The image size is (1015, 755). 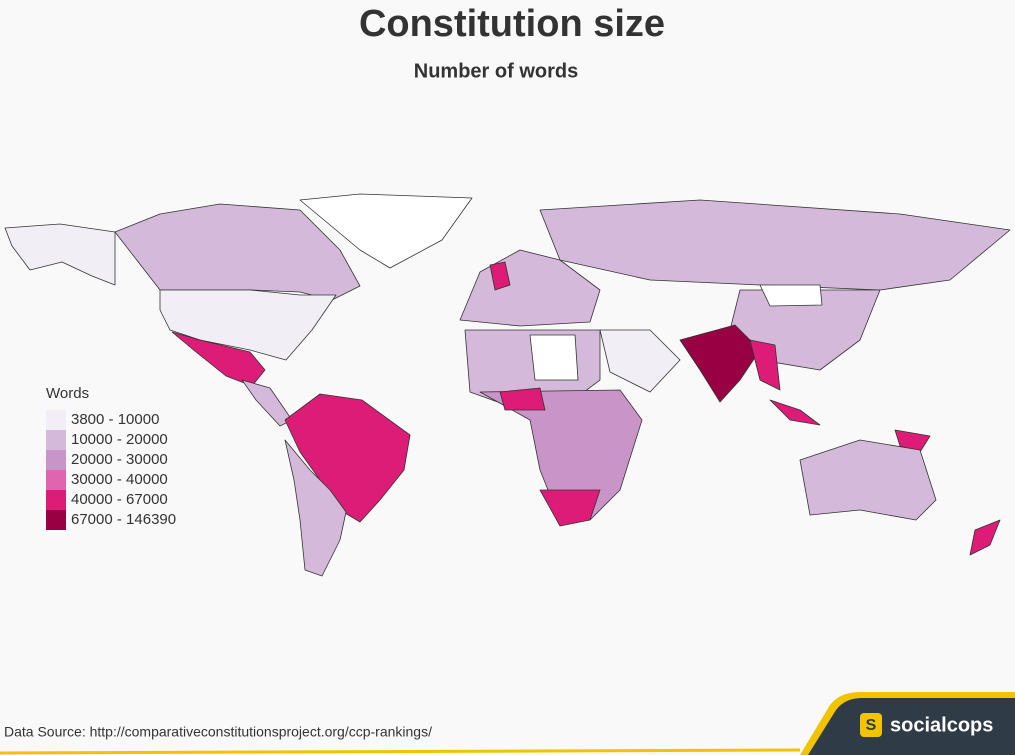 What do you see at coordinates (119, 459) in the screenshot?
I see `legend-label: 20000 - 30000` at bounding box center [119, 459].